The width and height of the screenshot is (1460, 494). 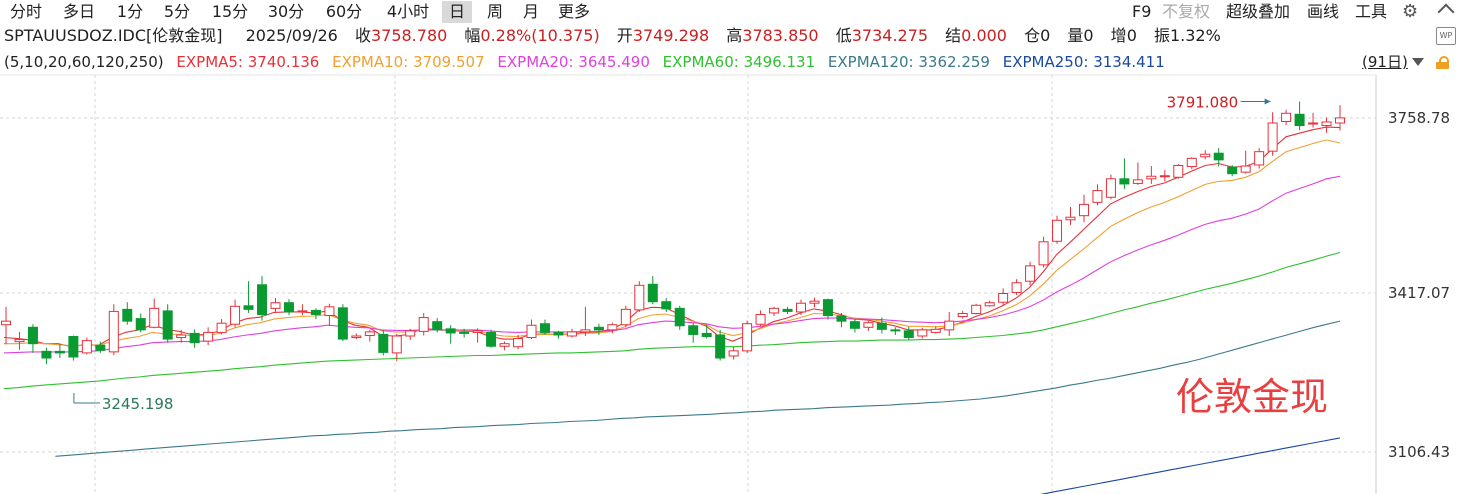 I want to click on date-value: 2025/09/26, so click(x=291, y=35).